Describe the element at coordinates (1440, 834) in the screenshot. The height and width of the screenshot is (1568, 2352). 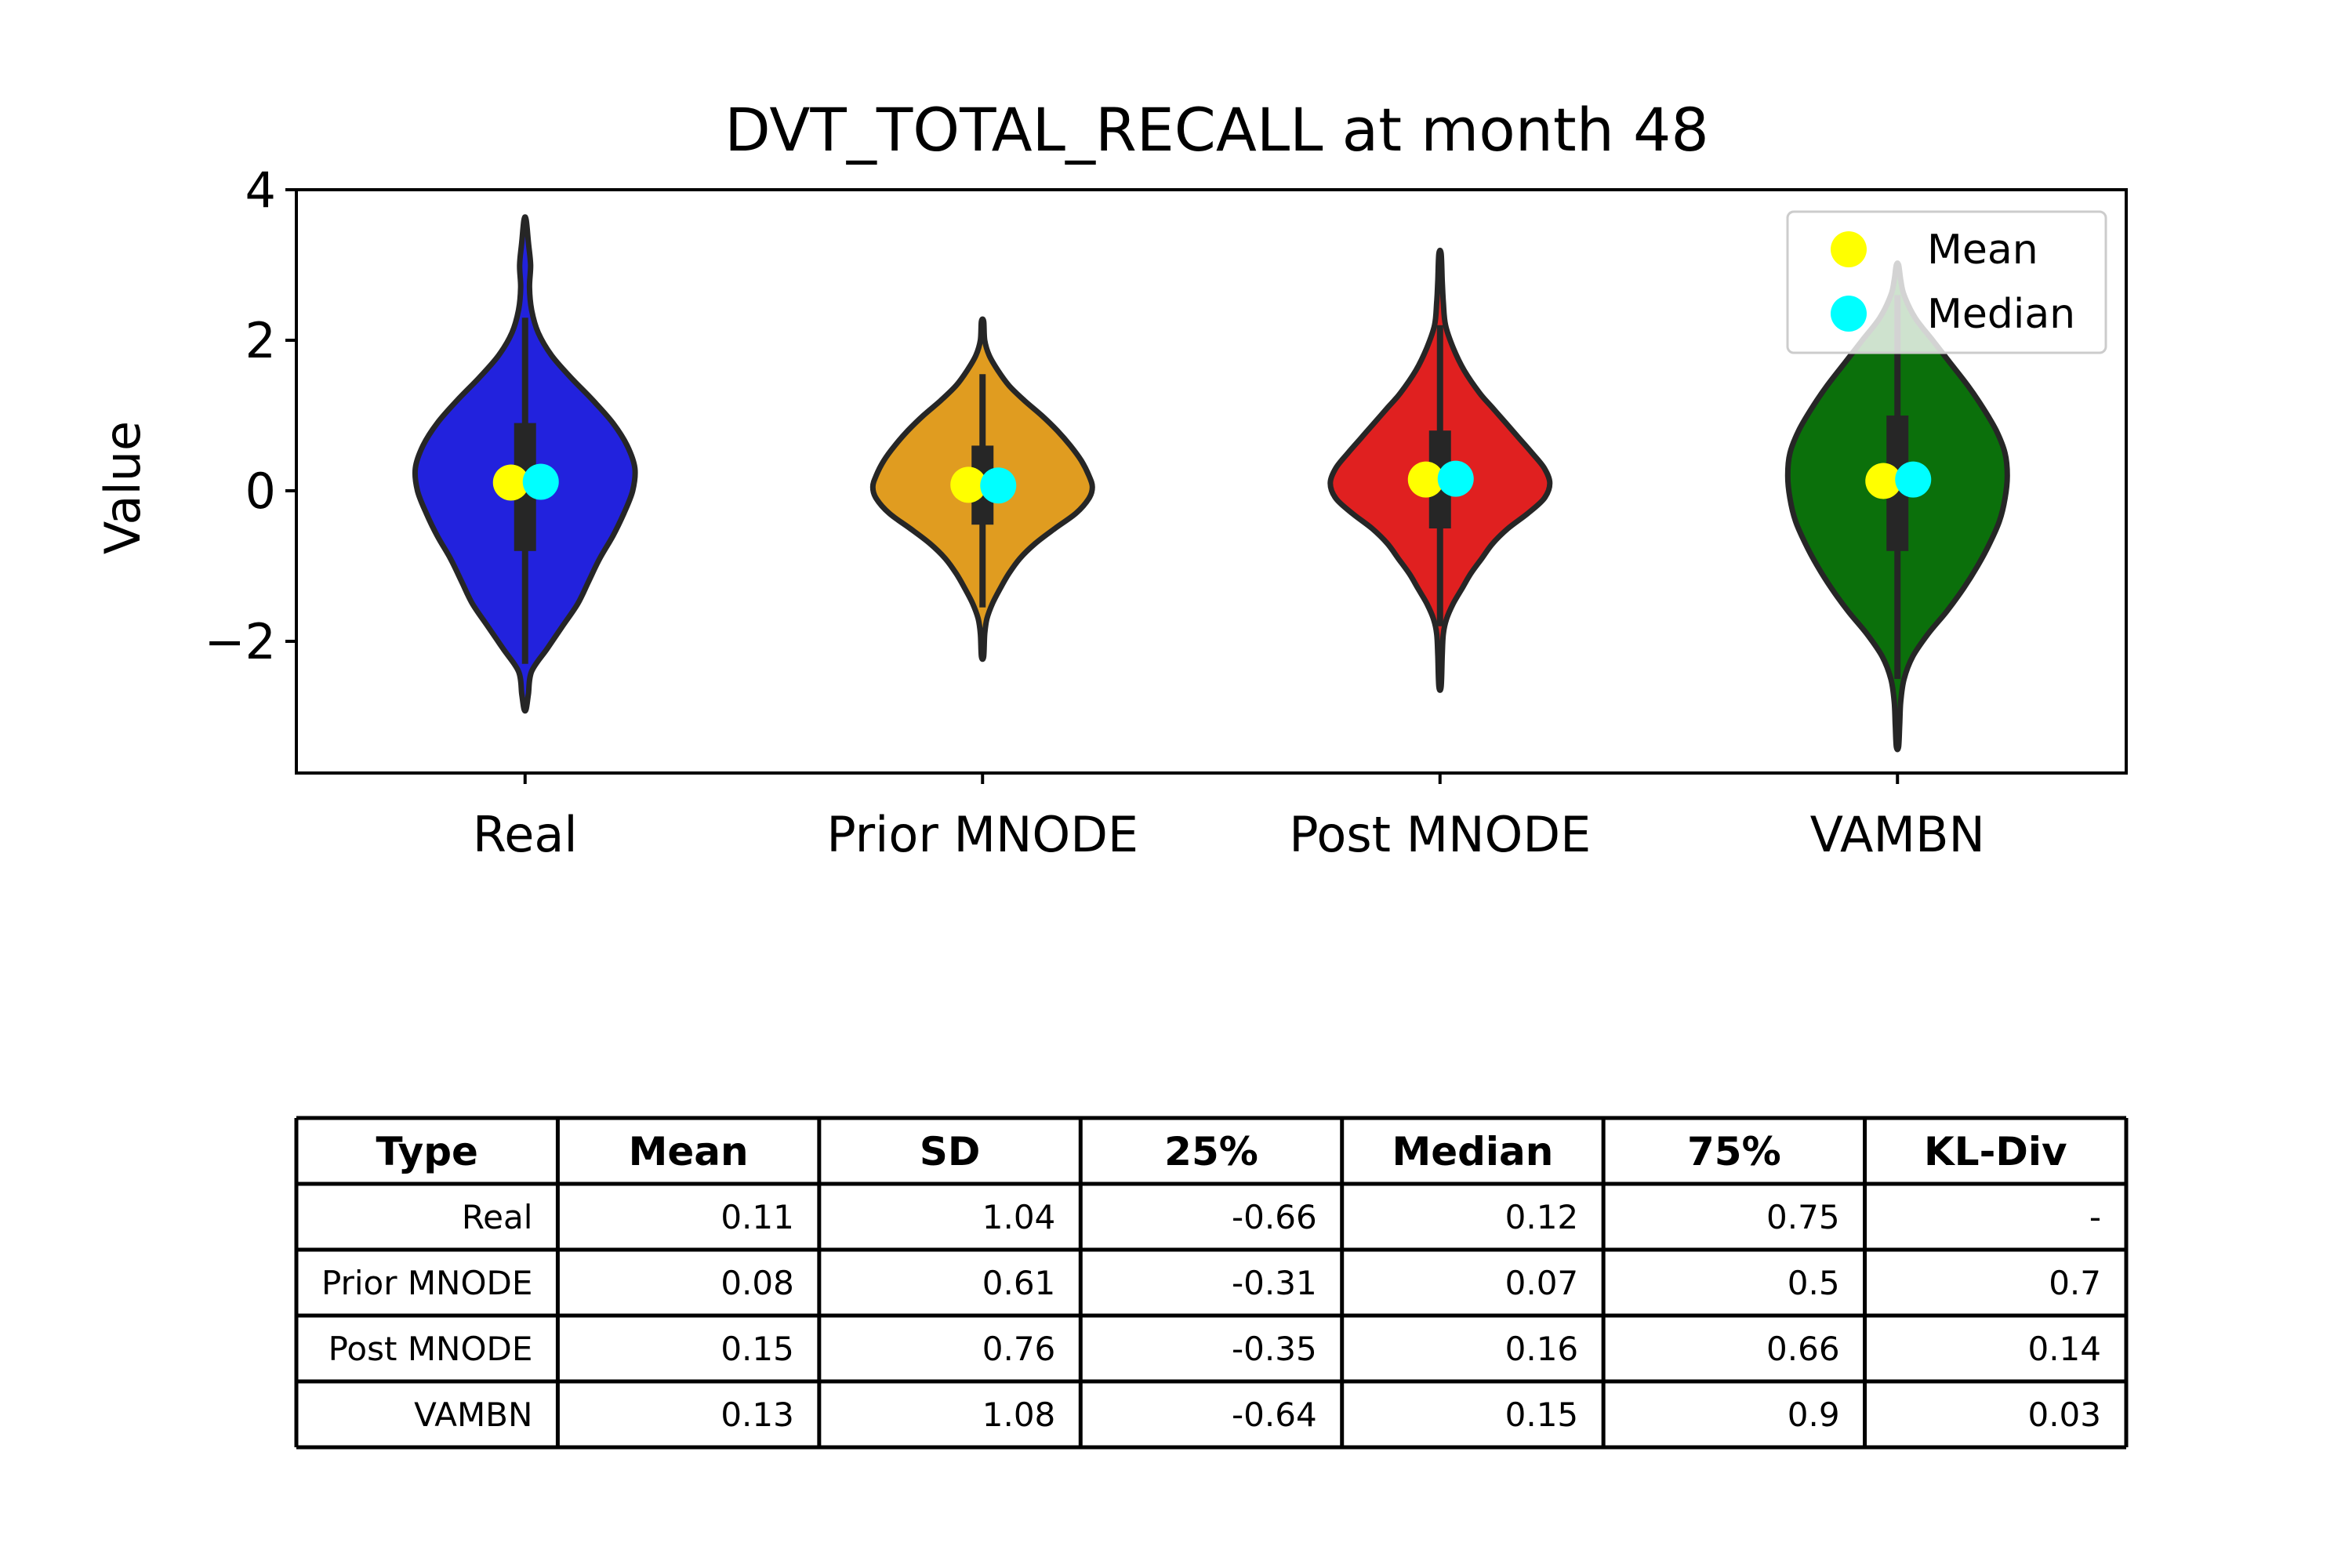
I see `x-tick-label-2: Post MNODE` at that location.